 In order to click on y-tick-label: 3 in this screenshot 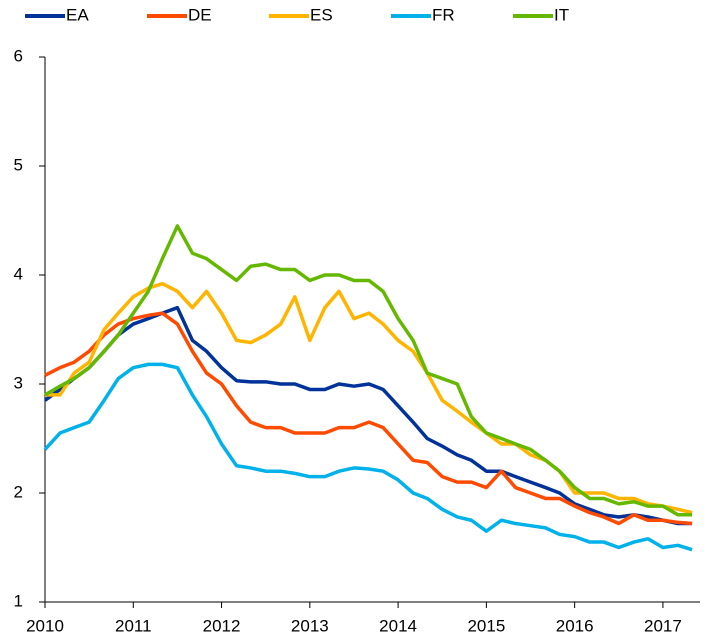, I will do `click(18, 382)`.